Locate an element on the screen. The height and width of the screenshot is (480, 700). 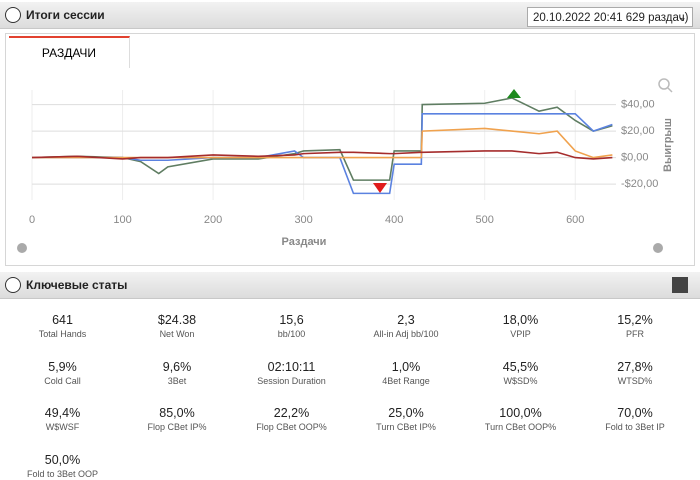
x-tick-label: 400 is located at coordinates (394, 220).